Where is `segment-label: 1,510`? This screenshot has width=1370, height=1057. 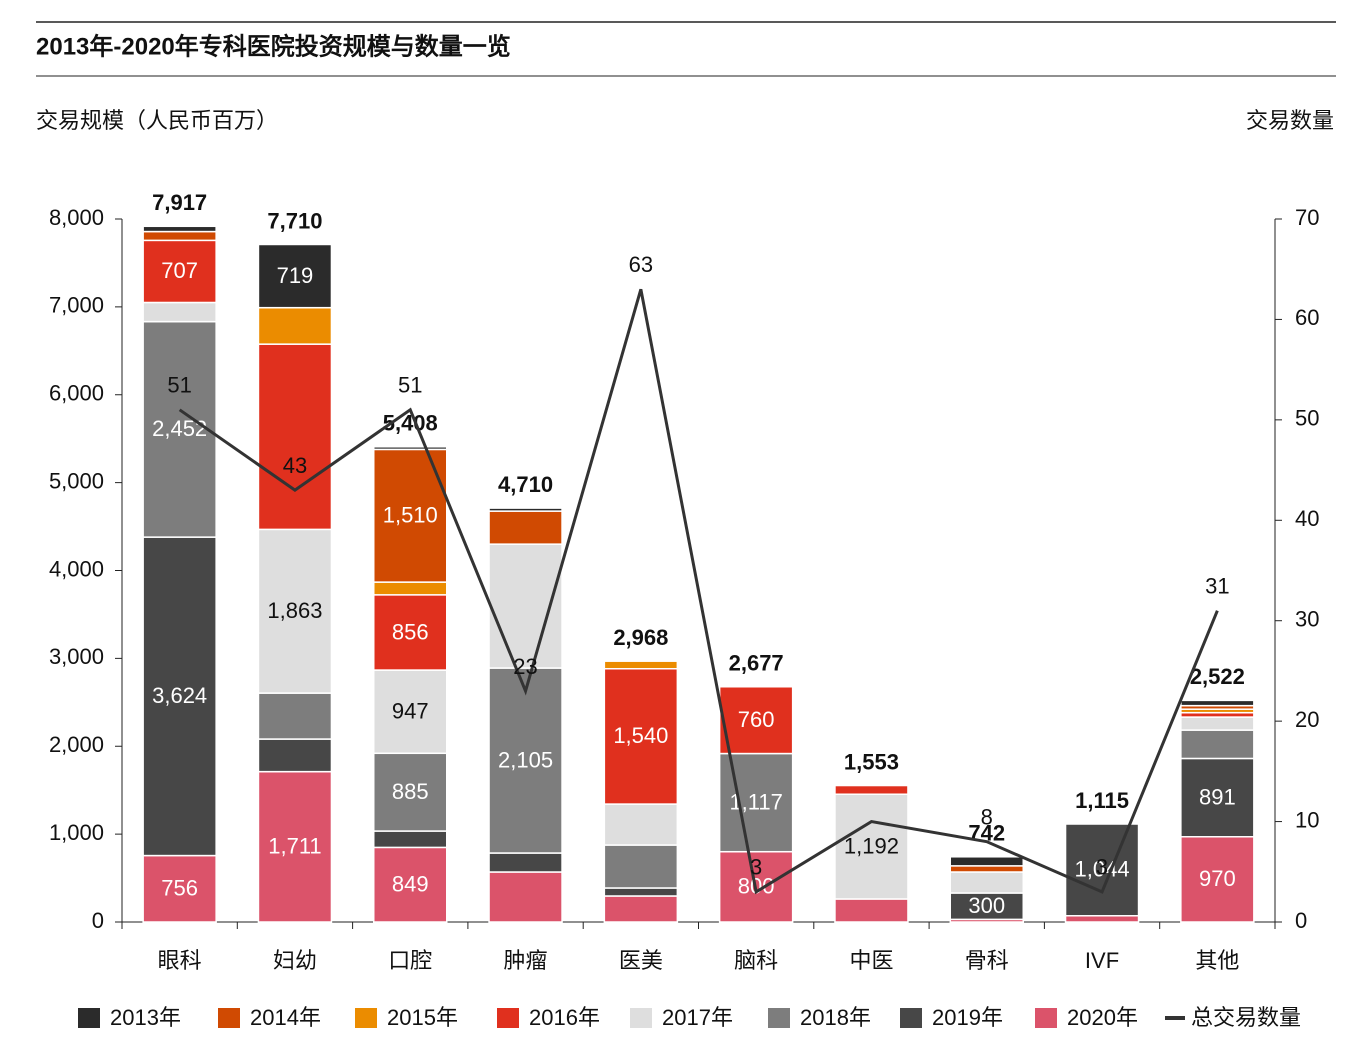
segment-label: 1,510 is located at coordinates (410, 515).